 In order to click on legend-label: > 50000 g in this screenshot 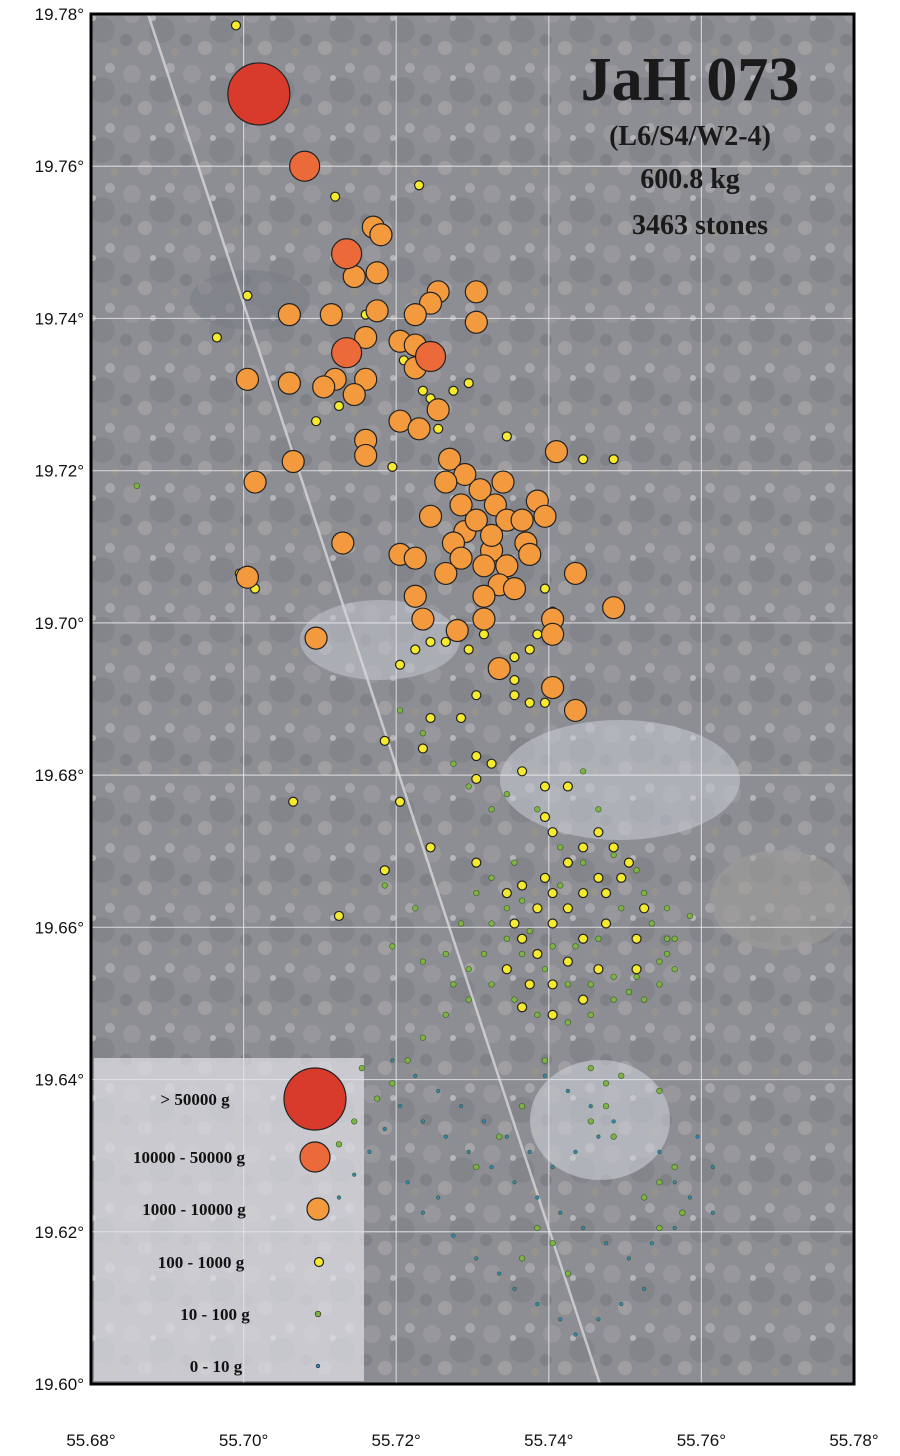, I will do `click(195, 1099)`.